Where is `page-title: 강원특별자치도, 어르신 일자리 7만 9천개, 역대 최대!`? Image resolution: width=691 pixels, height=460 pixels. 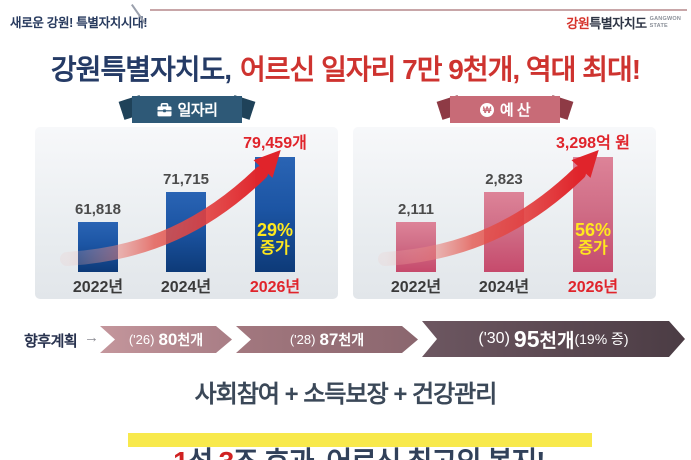 page-title: 강원특별자치도, 어르신 일자리 7만 9천개, 역대 최대! is located at coordinates (345, 68).